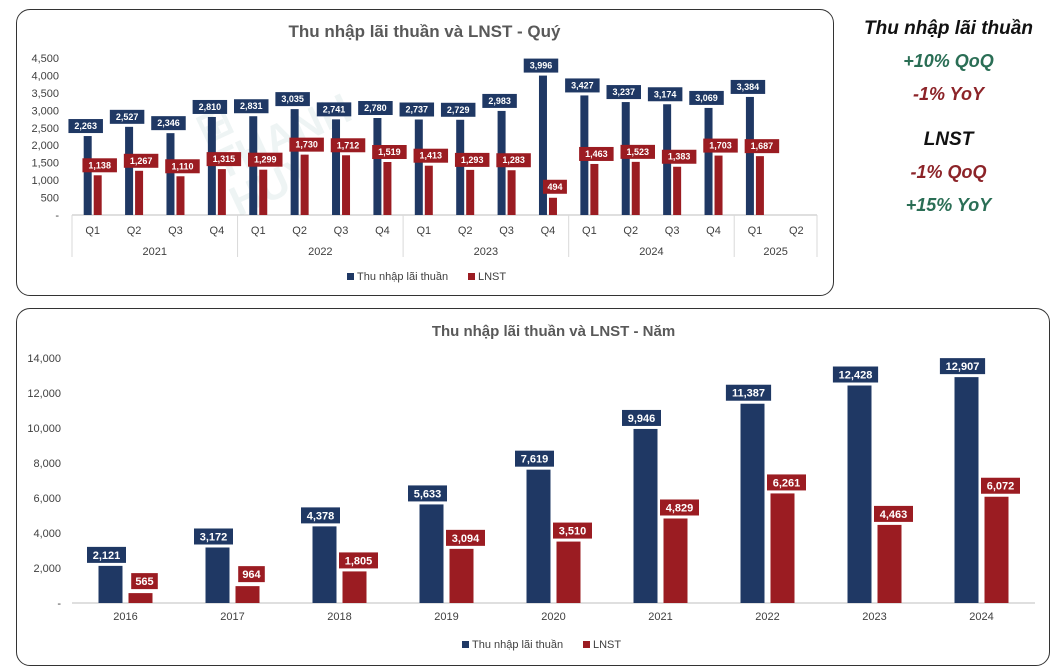  I want to click on x-tick-label: 2016, so click(125, 617).